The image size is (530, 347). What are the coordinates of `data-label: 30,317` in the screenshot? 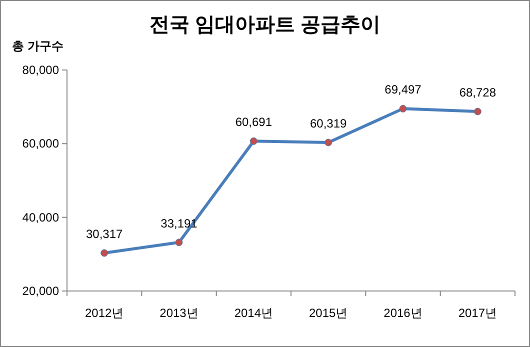 It's located at (105, 234).